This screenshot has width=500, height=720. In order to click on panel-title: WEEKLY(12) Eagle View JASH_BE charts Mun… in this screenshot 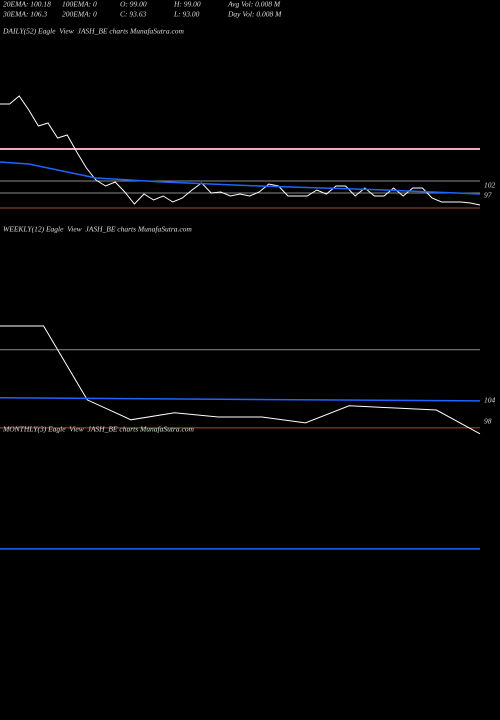, I will do `click(97, 229)`.